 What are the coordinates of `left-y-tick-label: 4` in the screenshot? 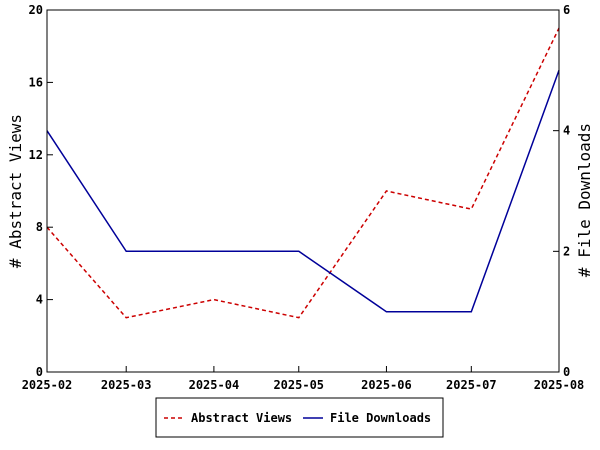 It's located at (39, 300).